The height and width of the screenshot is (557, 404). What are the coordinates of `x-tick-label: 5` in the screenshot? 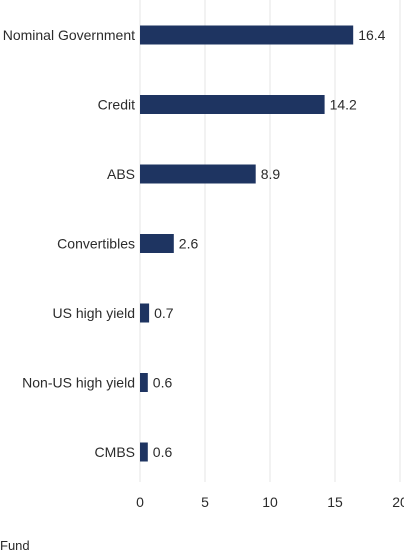 It's located at (205, 502).